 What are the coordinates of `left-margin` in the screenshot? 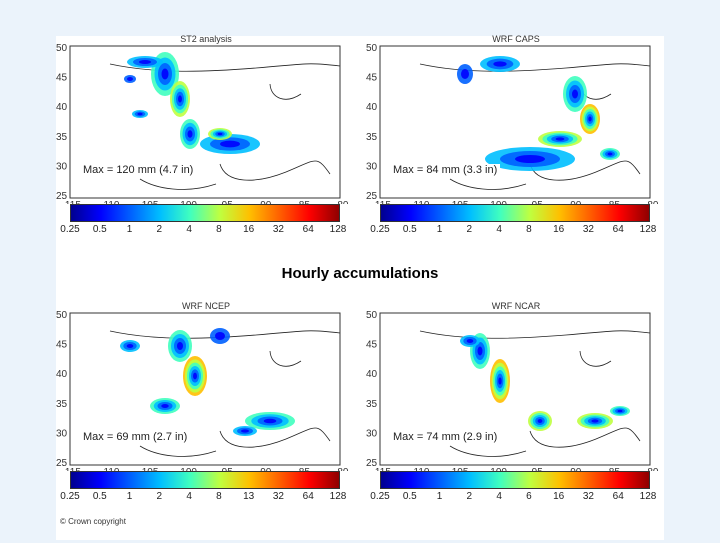 It's located at (28, 270).